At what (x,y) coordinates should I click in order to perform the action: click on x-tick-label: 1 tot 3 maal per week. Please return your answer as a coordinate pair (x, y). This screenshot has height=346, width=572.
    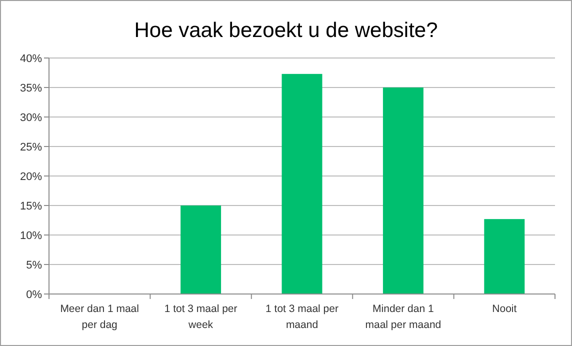
    Looking at the image, I should click on (201, 317).